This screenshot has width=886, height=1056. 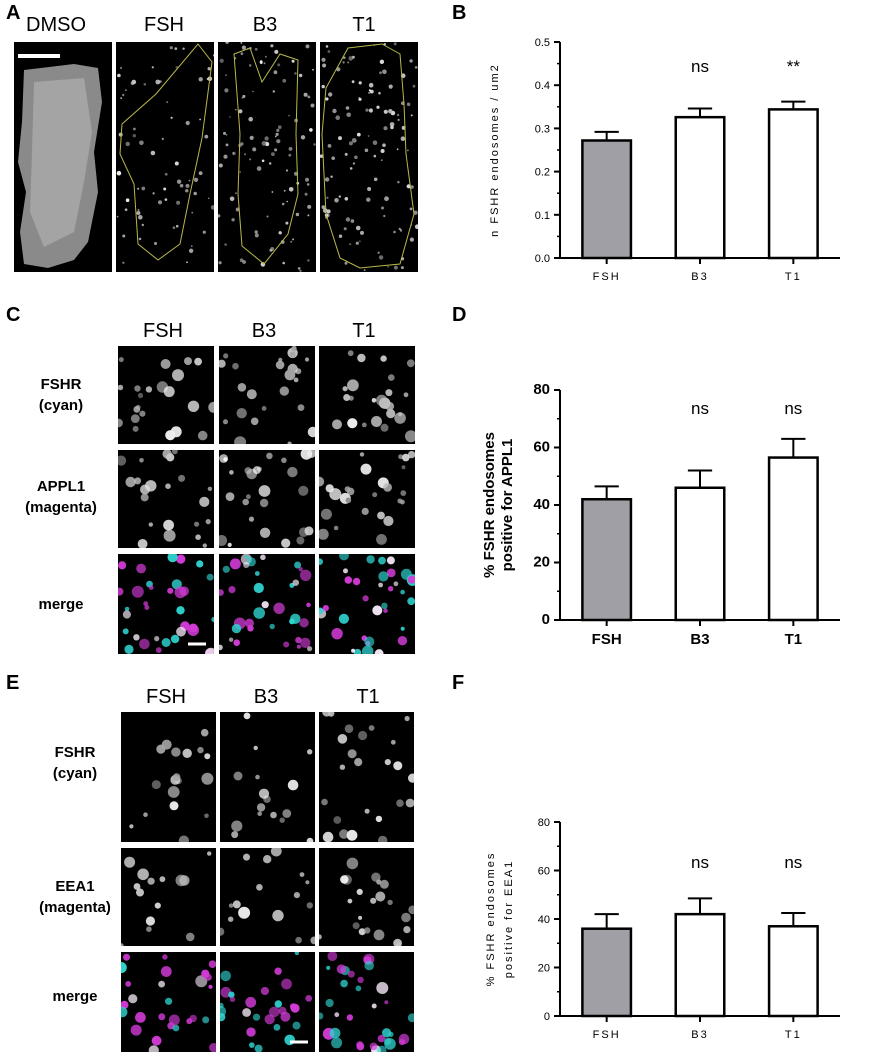 What do you see at coordinates (793, 408) in the screenshot?
I see `significance-label: ns` at bounding box center [793, 408].